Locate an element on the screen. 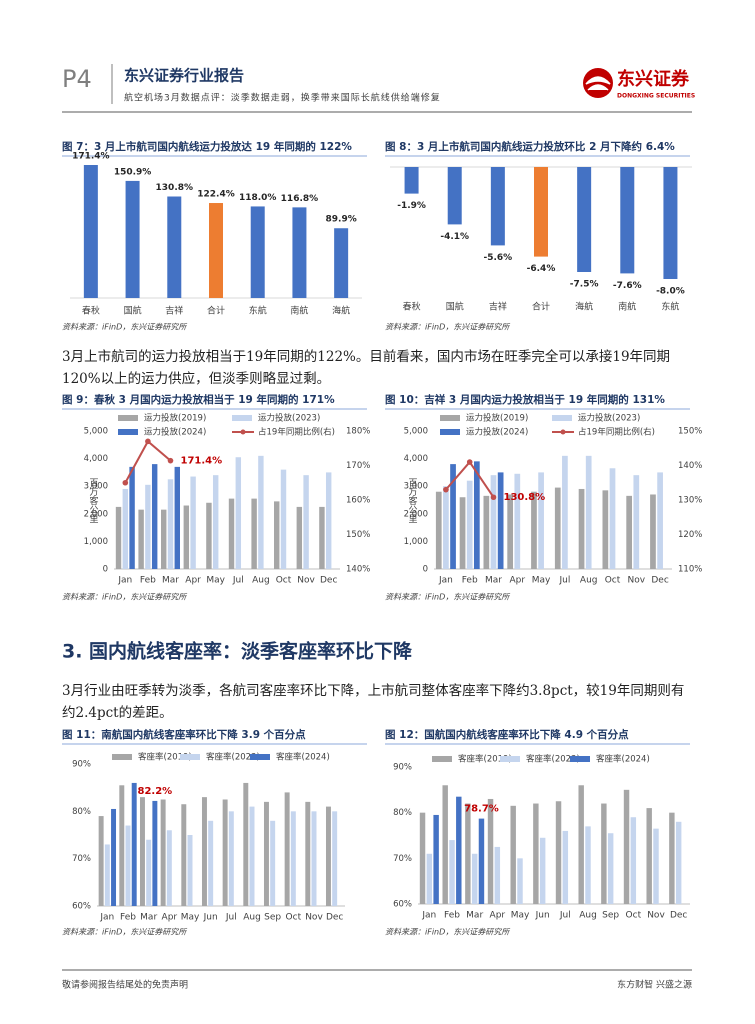 Image resolution: width=755 pixels, height=1024 pixels. y2-tick-label: 180% is located at coordinates (358, 432).